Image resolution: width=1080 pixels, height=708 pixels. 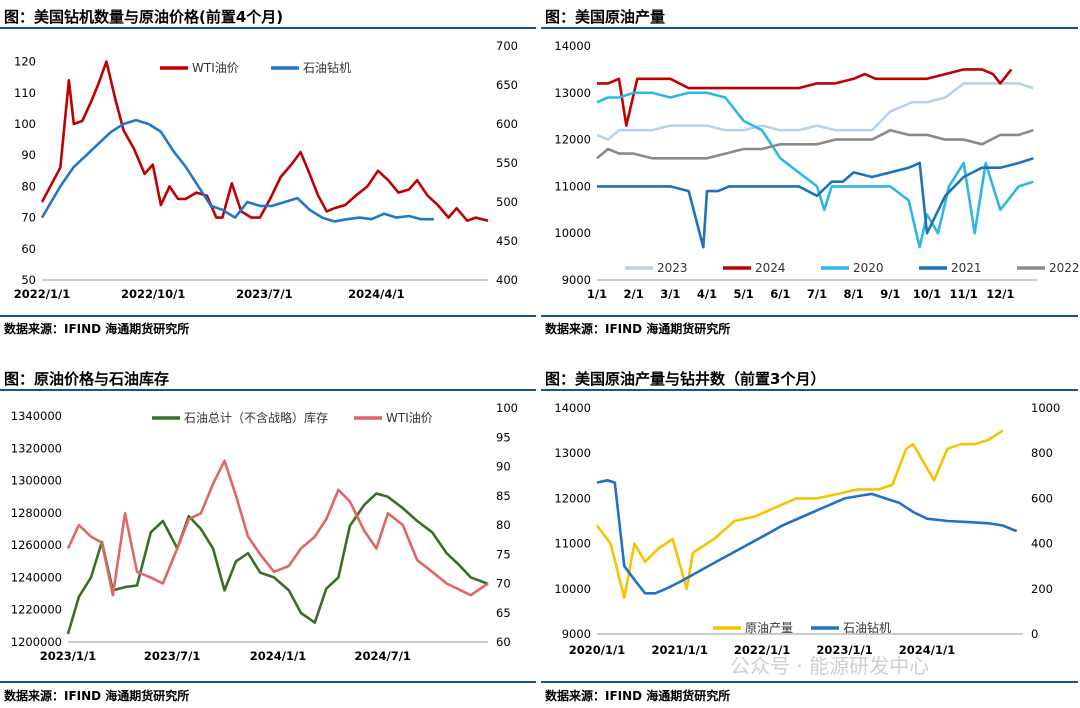 I want to click on legend-label: 2020, so click(x=868, y=268).